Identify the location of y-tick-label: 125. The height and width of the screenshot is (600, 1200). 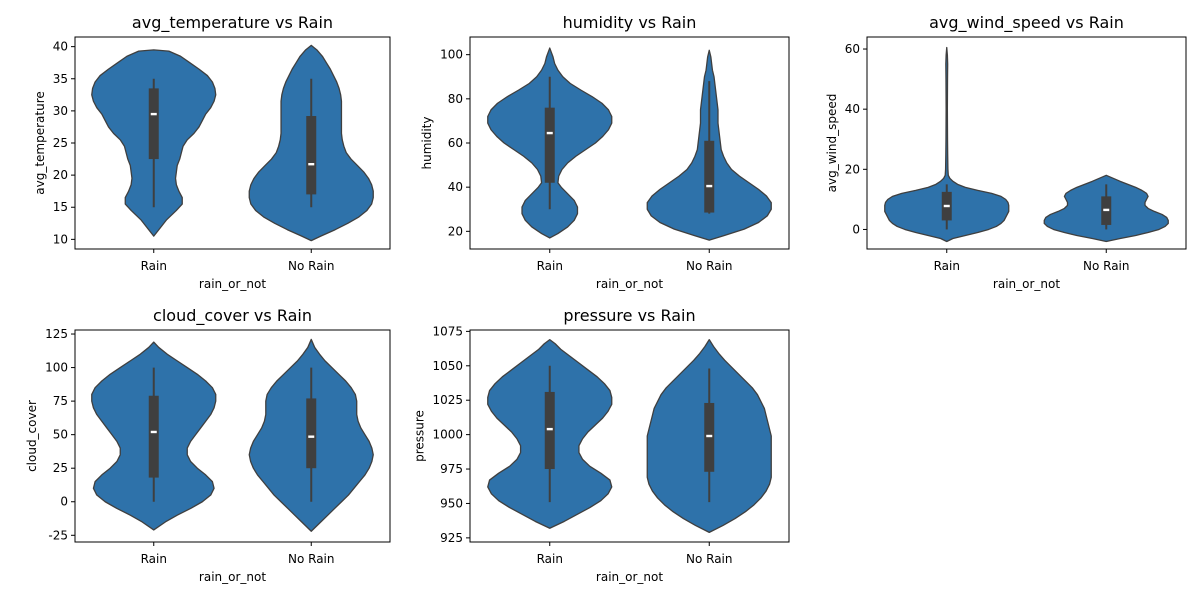
(56, 334).